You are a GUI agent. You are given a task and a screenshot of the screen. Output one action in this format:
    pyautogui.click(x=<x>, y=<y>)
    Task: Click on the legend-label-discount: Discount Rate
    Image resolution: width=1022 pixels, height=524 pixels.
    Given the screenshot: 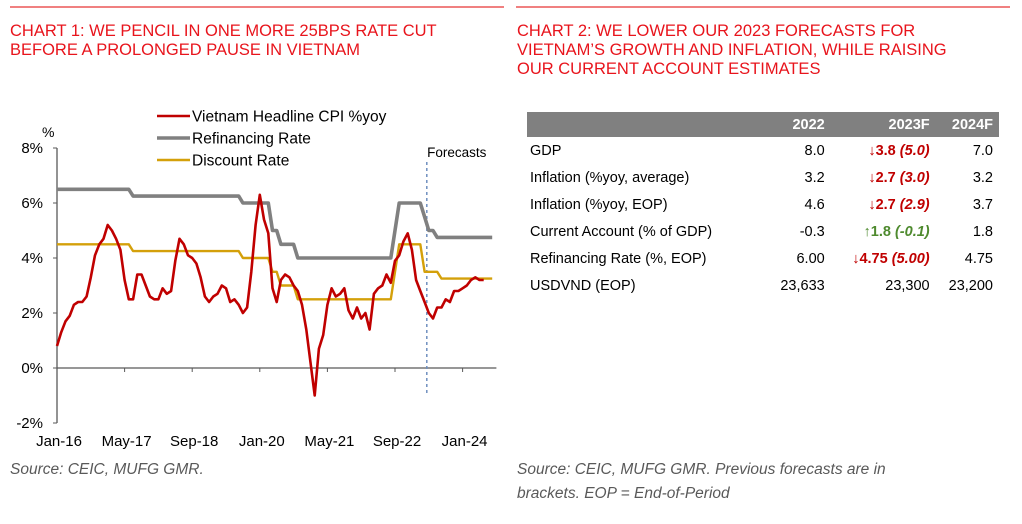 What is the action you would take?
    pyautogui.click(x=240, y=161)
    